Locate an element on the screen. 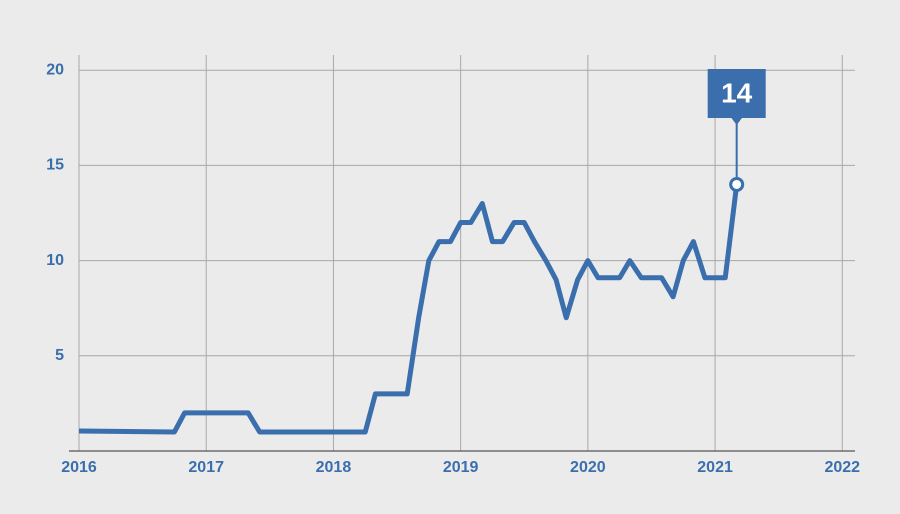 The image size is (900, 514). x-tick-label: 2021 is located at coordinates (715, 467).